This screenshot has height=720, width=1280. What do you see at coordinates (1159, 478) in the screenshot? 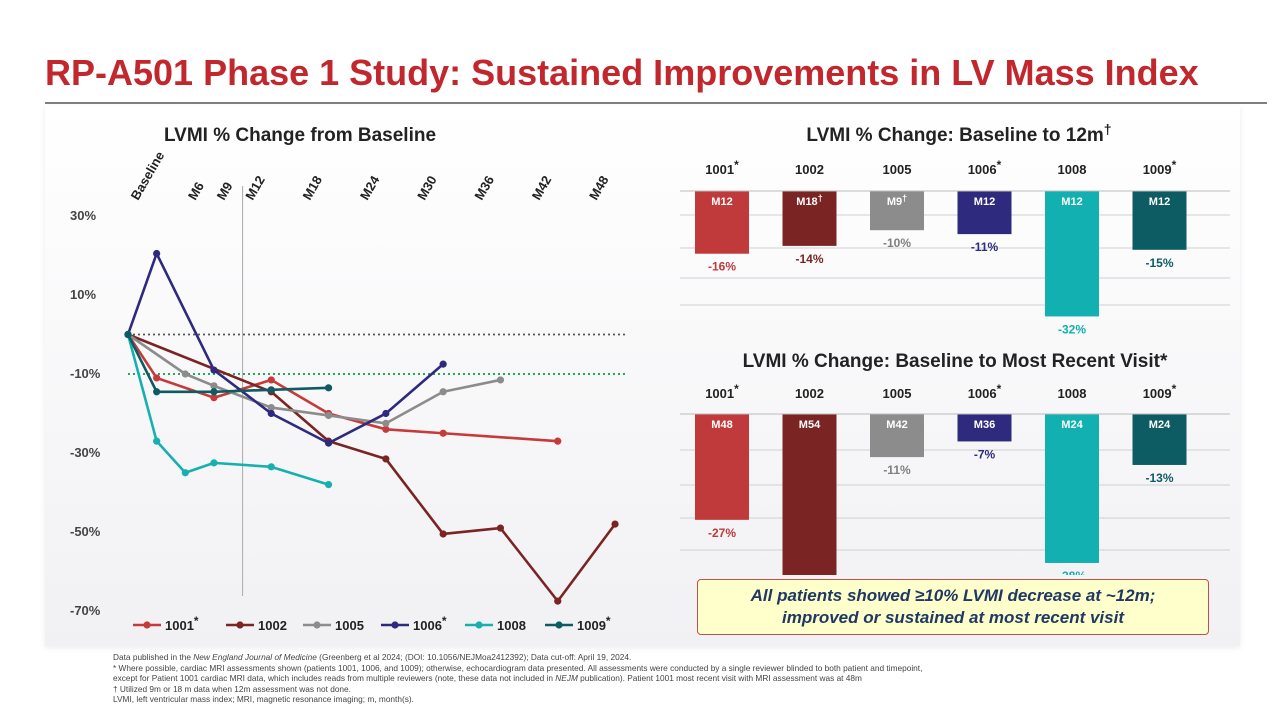
I see `value-label: -13%` at bounding box center [1159, 478].